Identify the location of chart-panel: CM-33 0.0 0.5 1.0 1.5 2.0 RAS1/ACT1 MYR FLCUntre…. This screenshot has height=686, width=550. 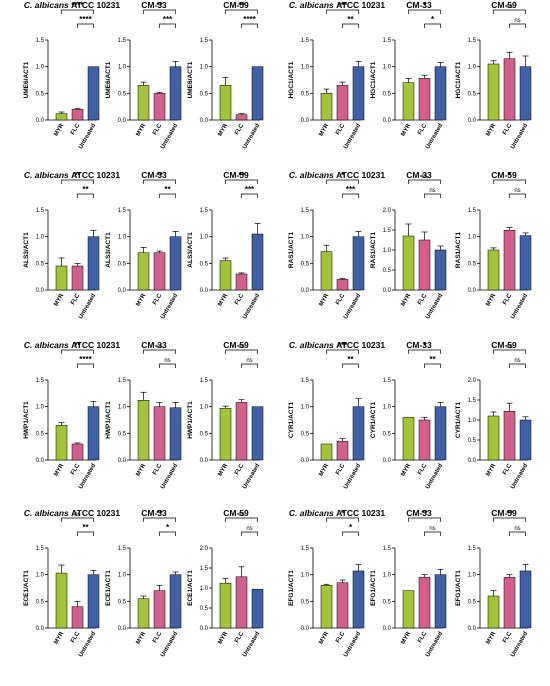
(408, 245).